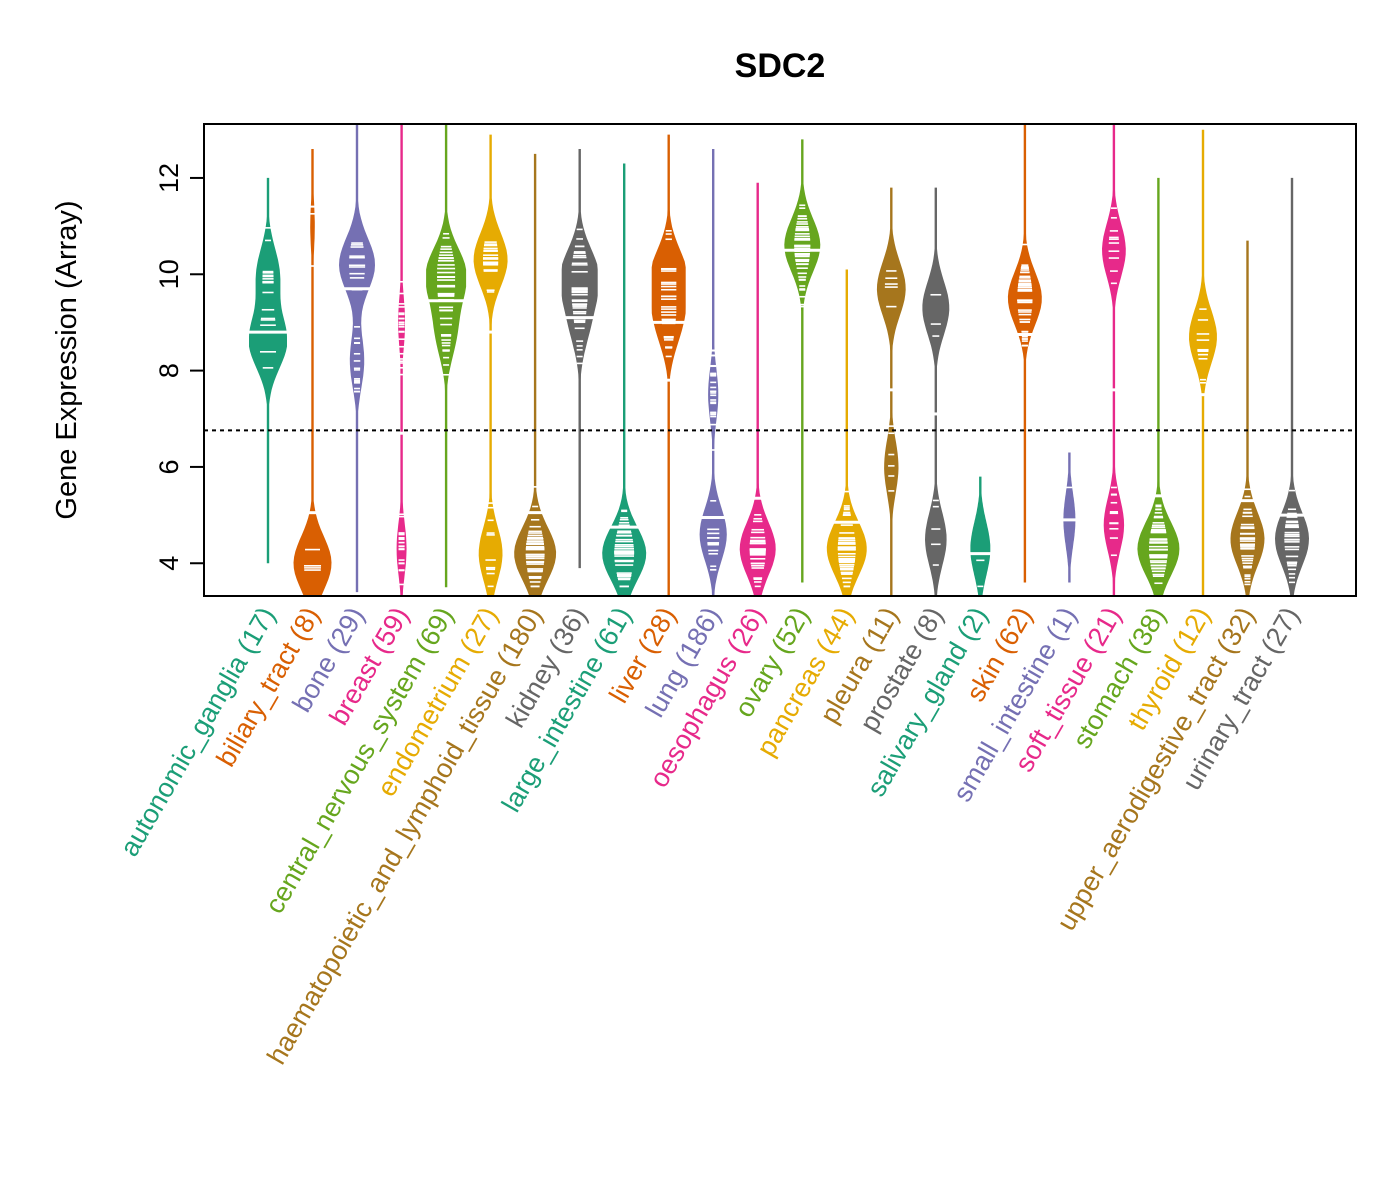 The image size is (1400, 1200). Describe the element at coordinates (169, 563) in the screenshot. I see `y-tick-label: 4` at that location.